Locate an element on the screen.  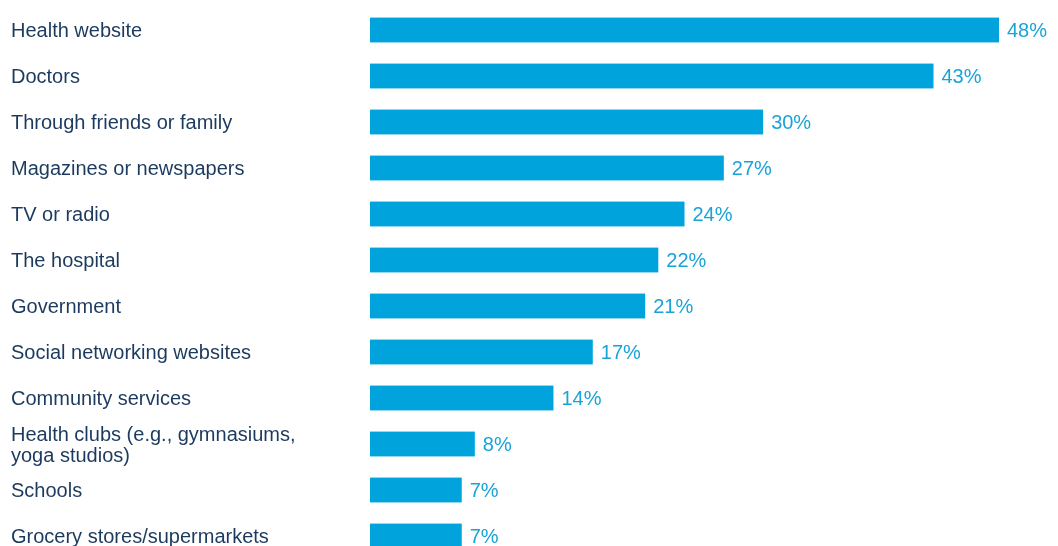
y-tick-label: Doctors is located at coordinates (45, 76).